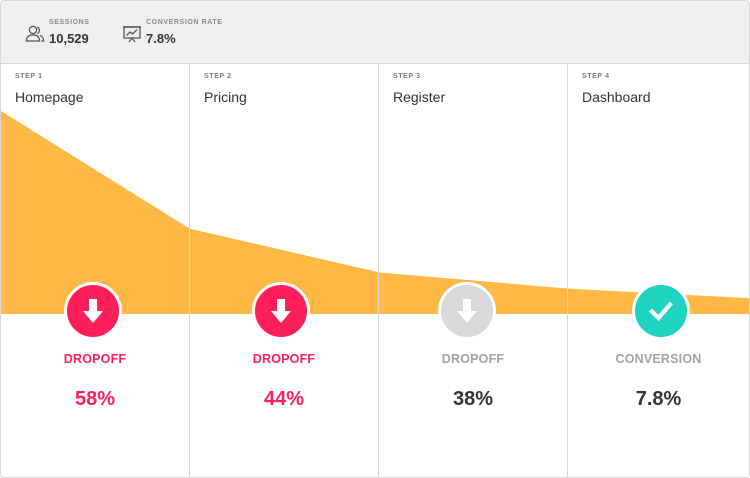  Describe the element at coordinates (69, 22) in the screenshot. I see `sessions-label: SESSIONS` at that location.